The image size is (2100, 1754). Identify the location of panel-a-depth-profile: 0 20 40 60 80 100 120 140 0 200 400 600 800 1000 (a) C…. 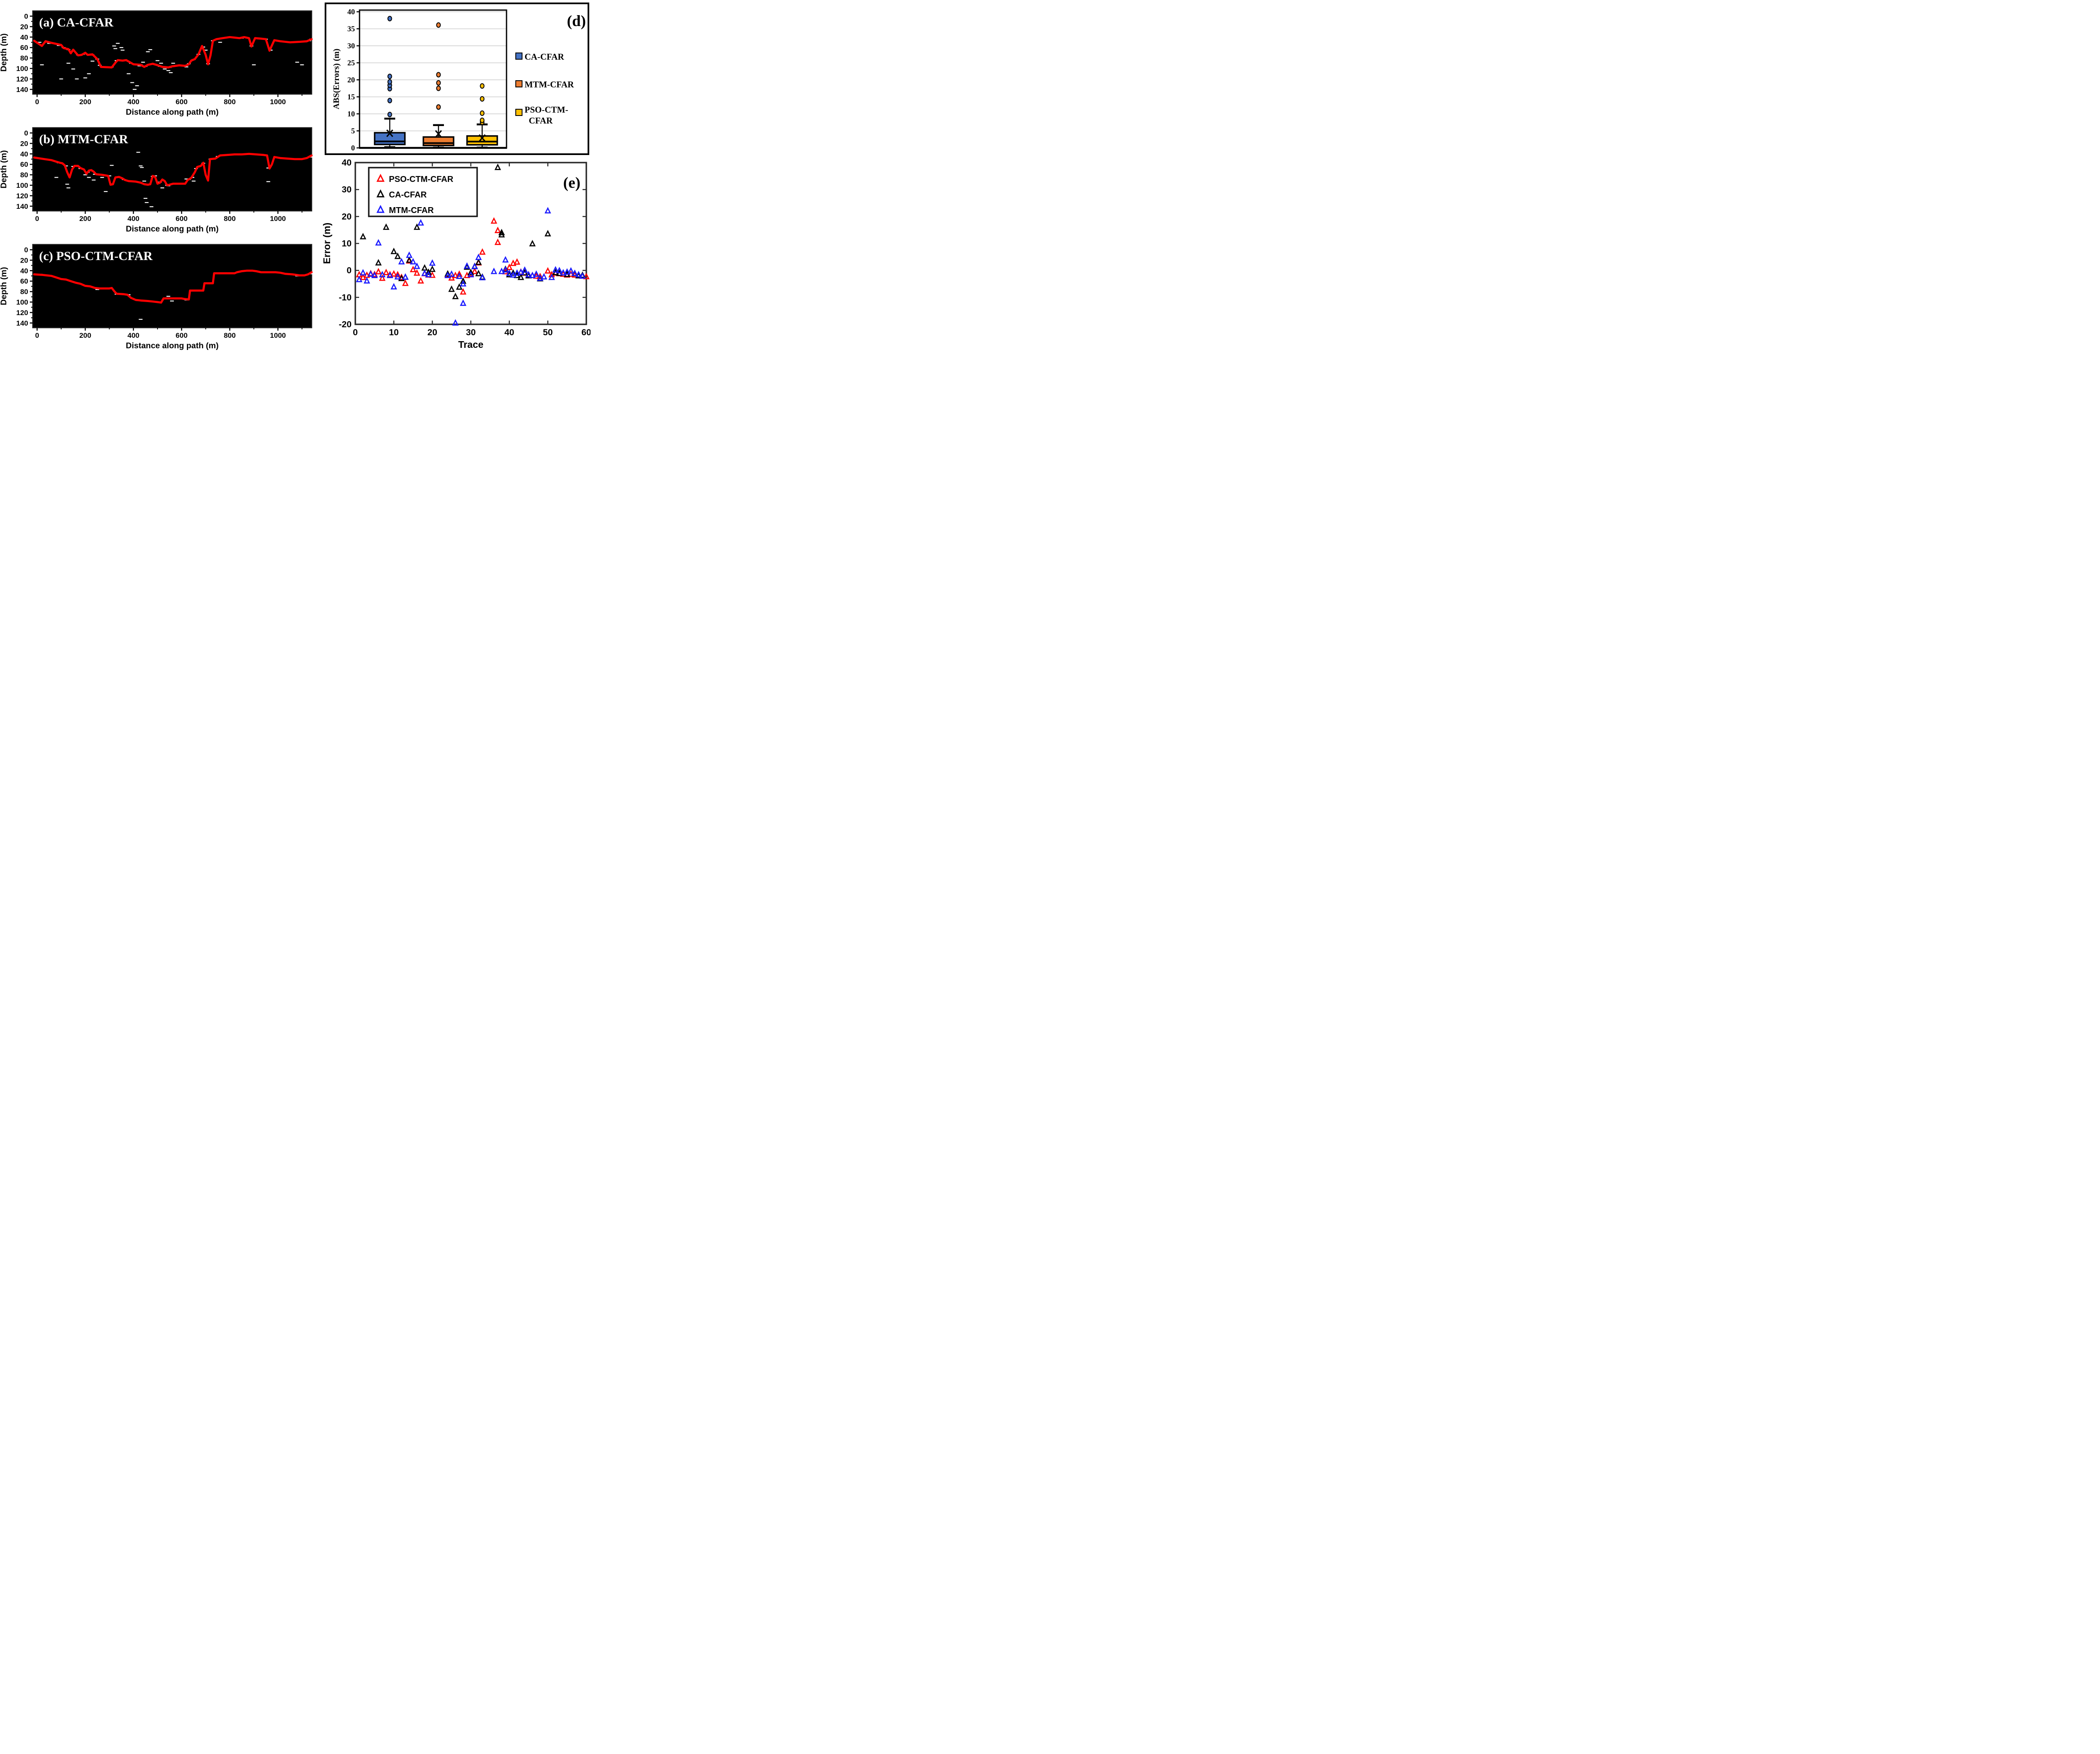
(159, 58).